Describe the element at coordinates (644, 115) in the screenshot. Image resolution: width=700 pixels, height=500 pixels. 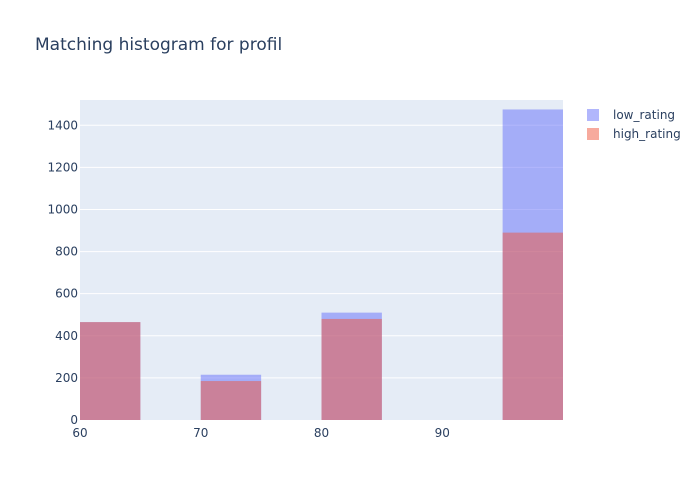
I see `legend-label-low_rating: low_rating` at that location.